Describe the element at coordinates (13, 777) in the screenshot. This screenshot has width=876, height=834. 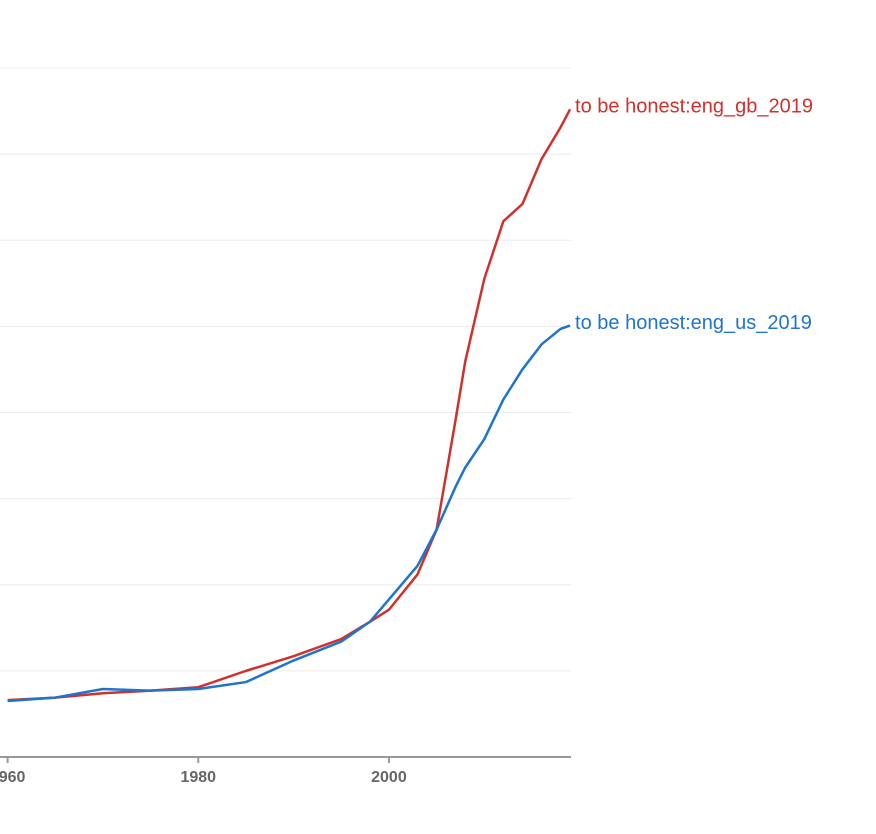
I see `x-tick-label: 1960` at that location.